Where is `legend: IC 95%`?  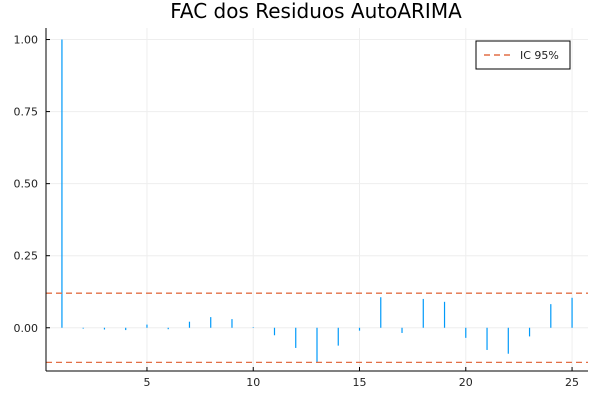 legend: IC 95% is located at coordinates (523, 55).